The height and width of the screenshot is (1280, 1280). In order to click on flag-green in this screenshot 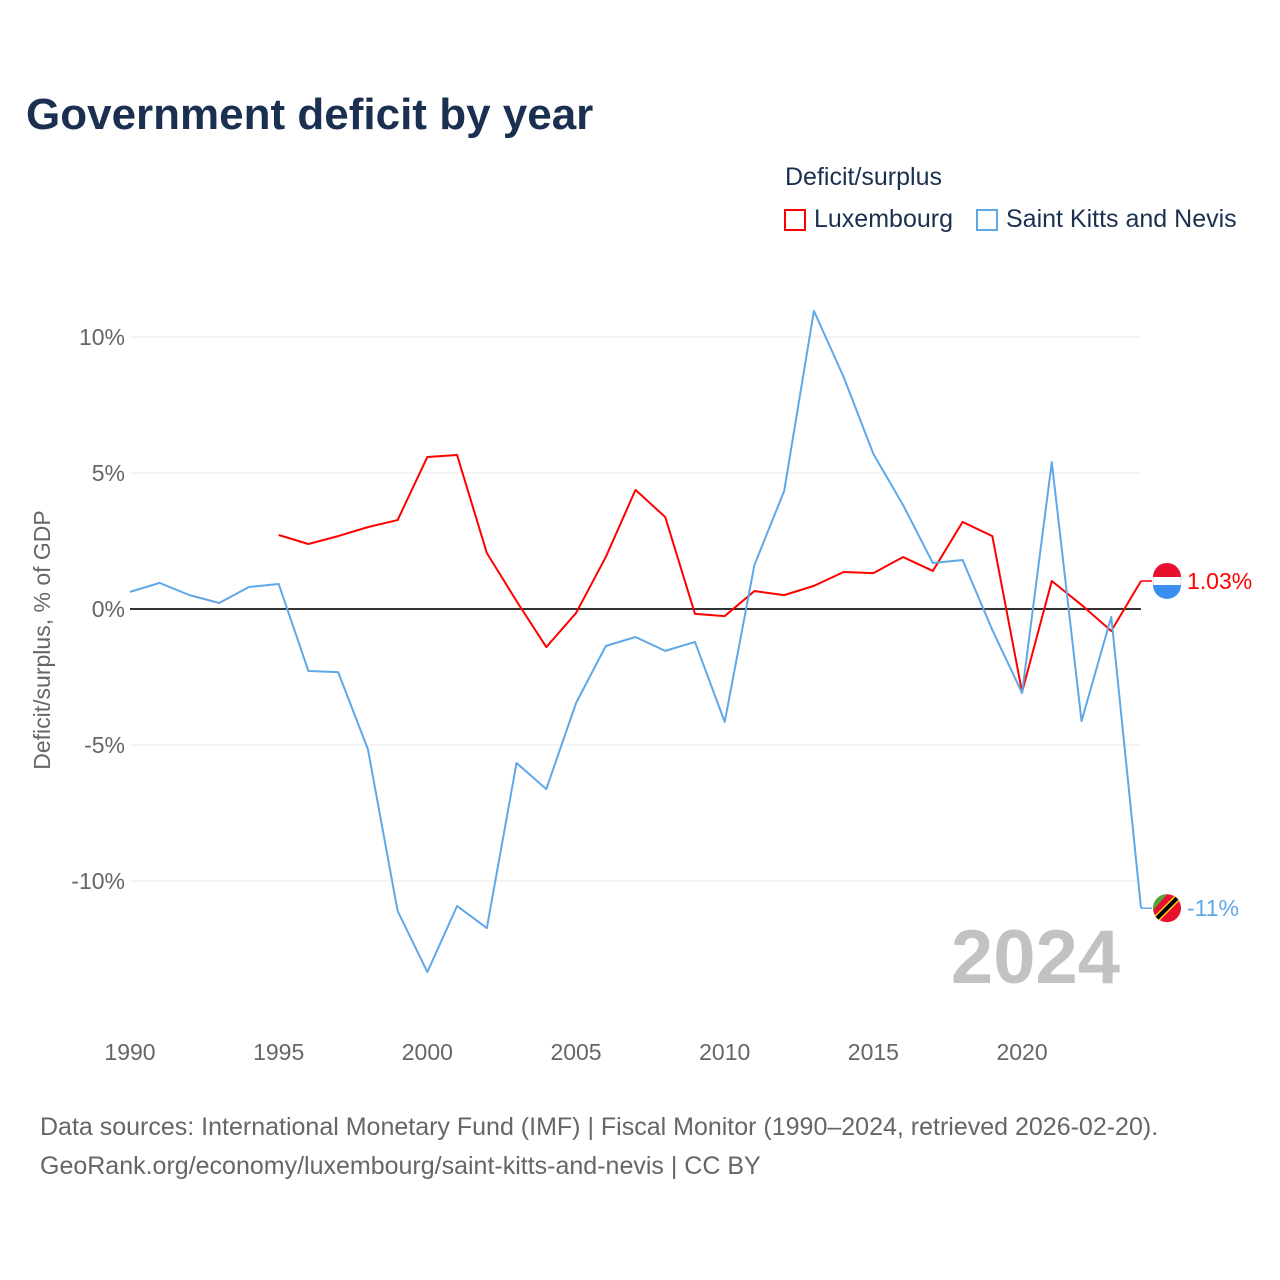, I will do `click(1160, 902)`.